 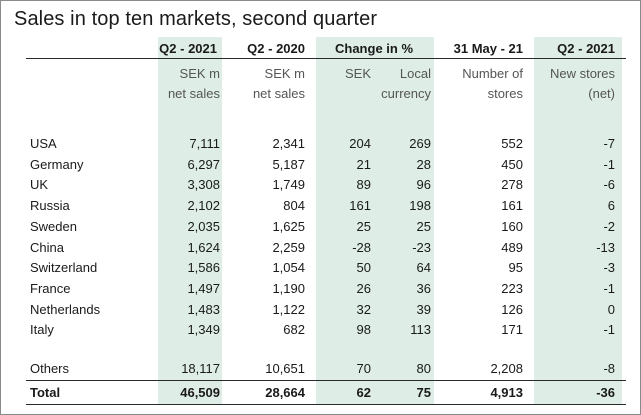 I want to click on table-row-q2-2020: 1,054, so click(x=288, y=267).